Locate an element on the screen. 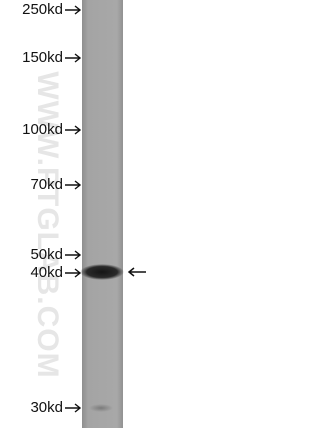  band-arrow is located at coordinates (136, 272).